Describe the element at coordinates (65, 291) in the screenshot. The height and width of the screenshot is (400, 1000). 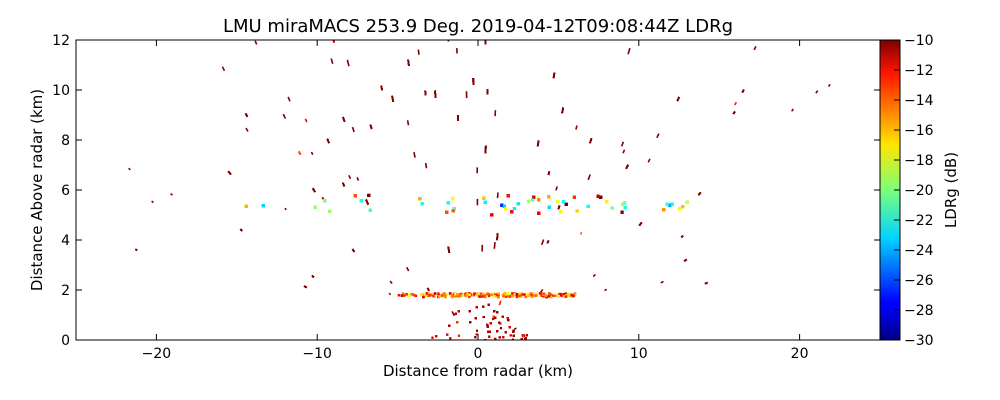
I see `y-tick-label: 2` at that location.